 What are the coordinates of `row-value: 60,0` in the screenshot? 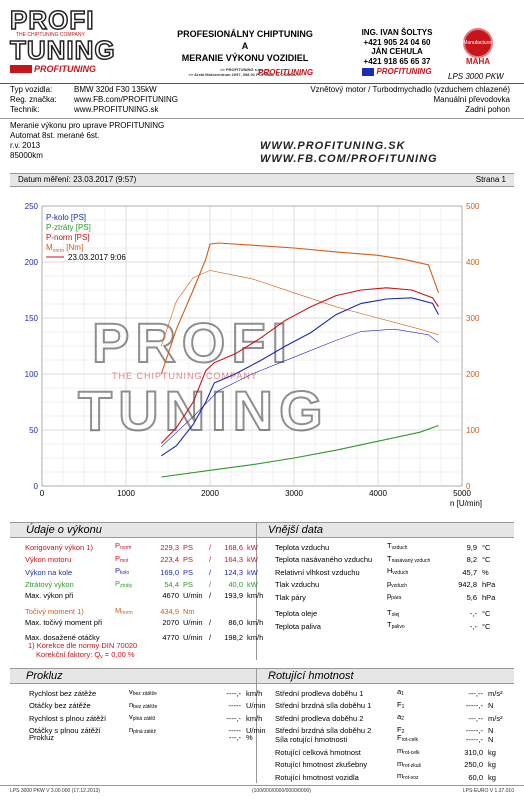 It's located at (475, 777).